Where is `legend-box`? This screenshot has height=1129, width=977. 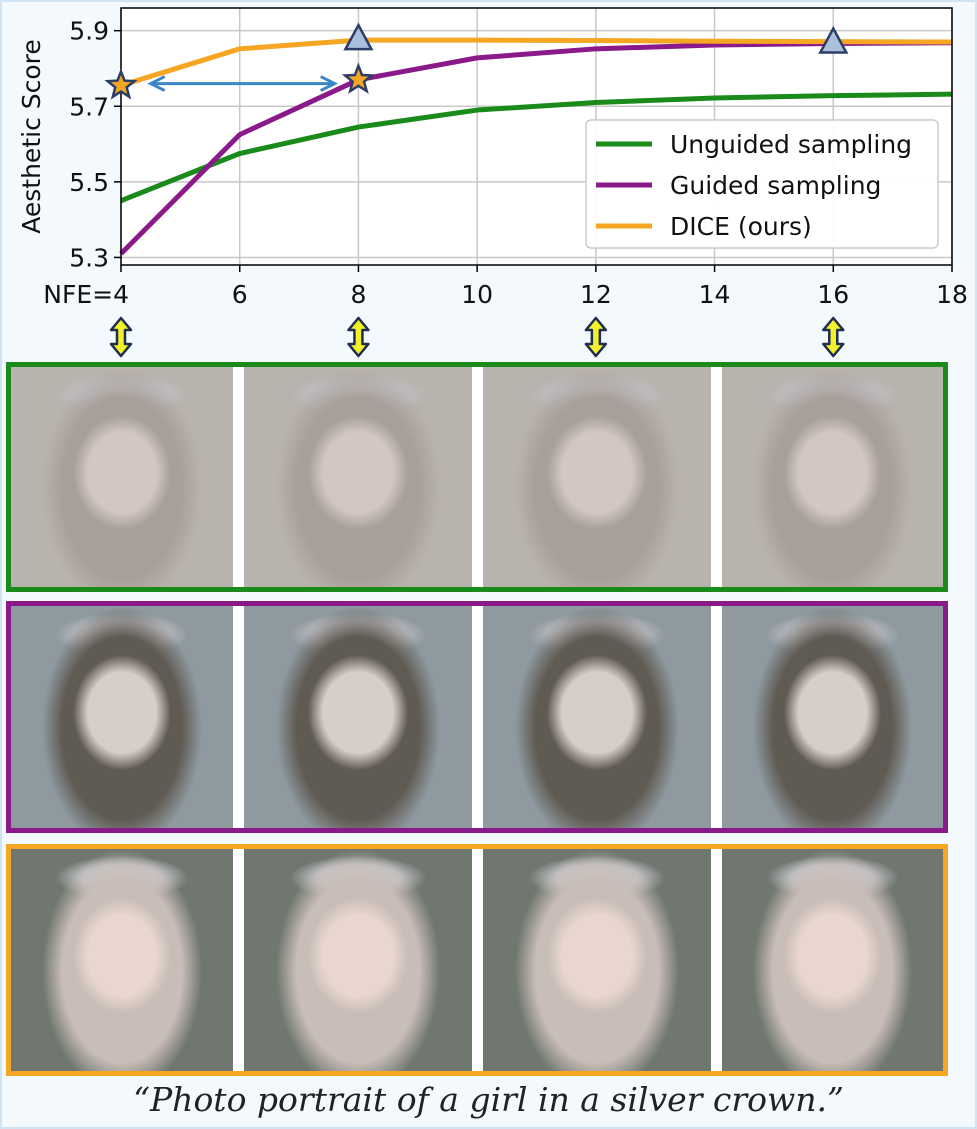
legend-box is located at coordinates (762, 184).